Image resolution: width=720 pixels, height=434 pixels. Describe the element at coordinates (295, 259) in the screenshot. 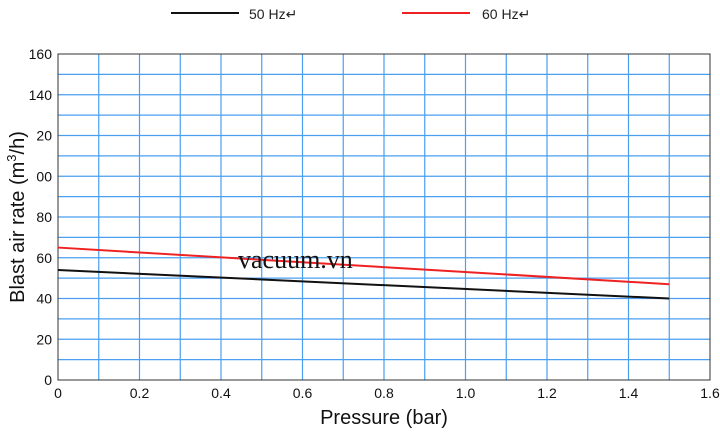

I see `watermark: vacuum.vn` at that location.